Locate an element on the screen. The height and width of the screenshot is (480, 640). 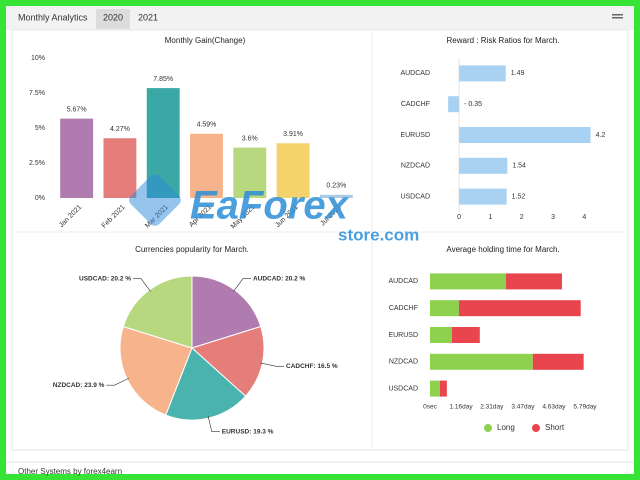
chart-title: Average holding time for March. is located at coordinates (502, 249).